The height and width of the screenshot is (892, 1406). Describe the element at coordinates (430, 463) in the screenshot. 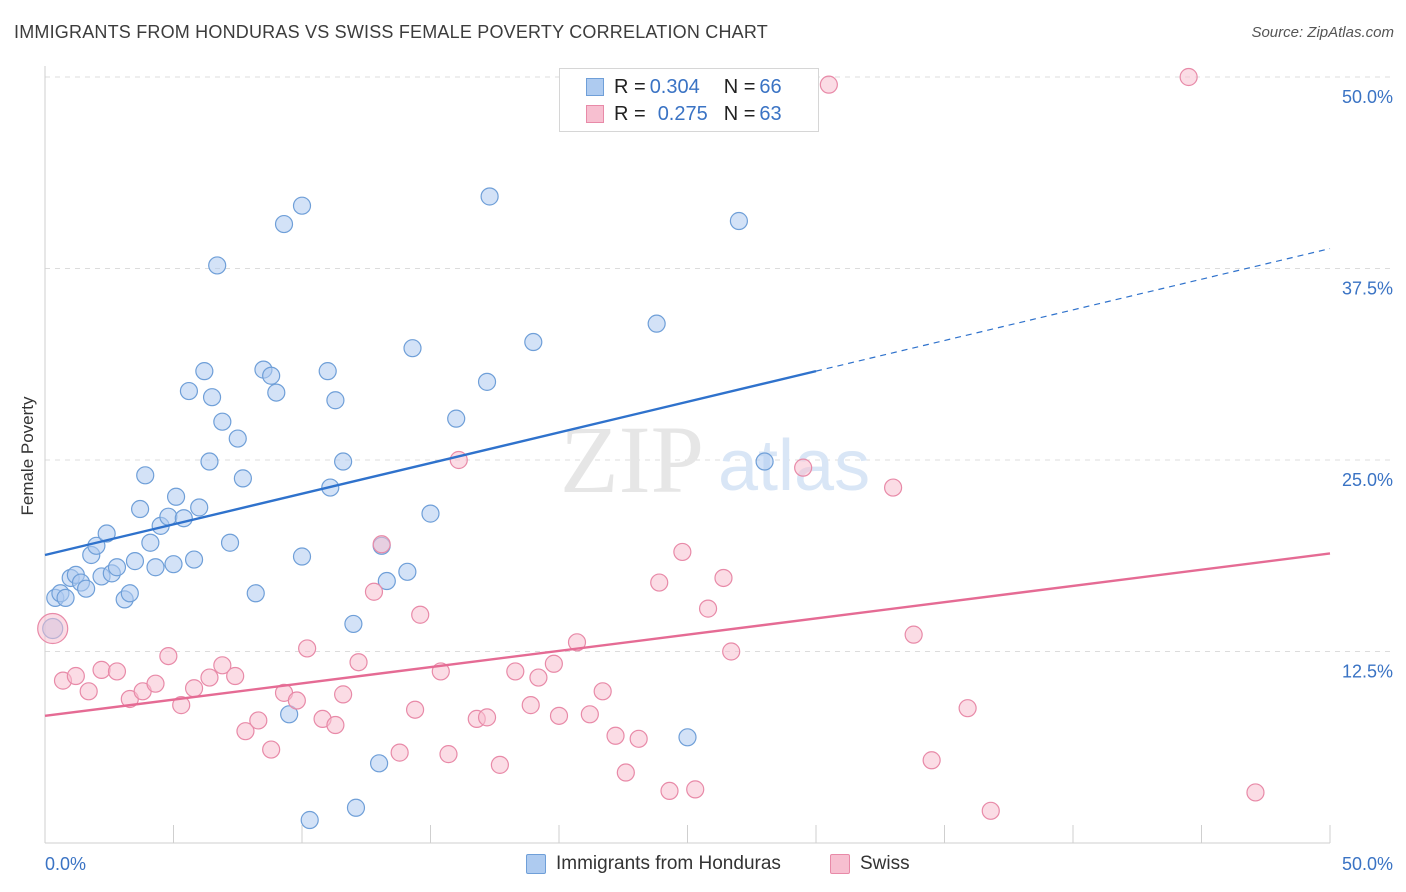

I see `trend-line-honduras` at that location.